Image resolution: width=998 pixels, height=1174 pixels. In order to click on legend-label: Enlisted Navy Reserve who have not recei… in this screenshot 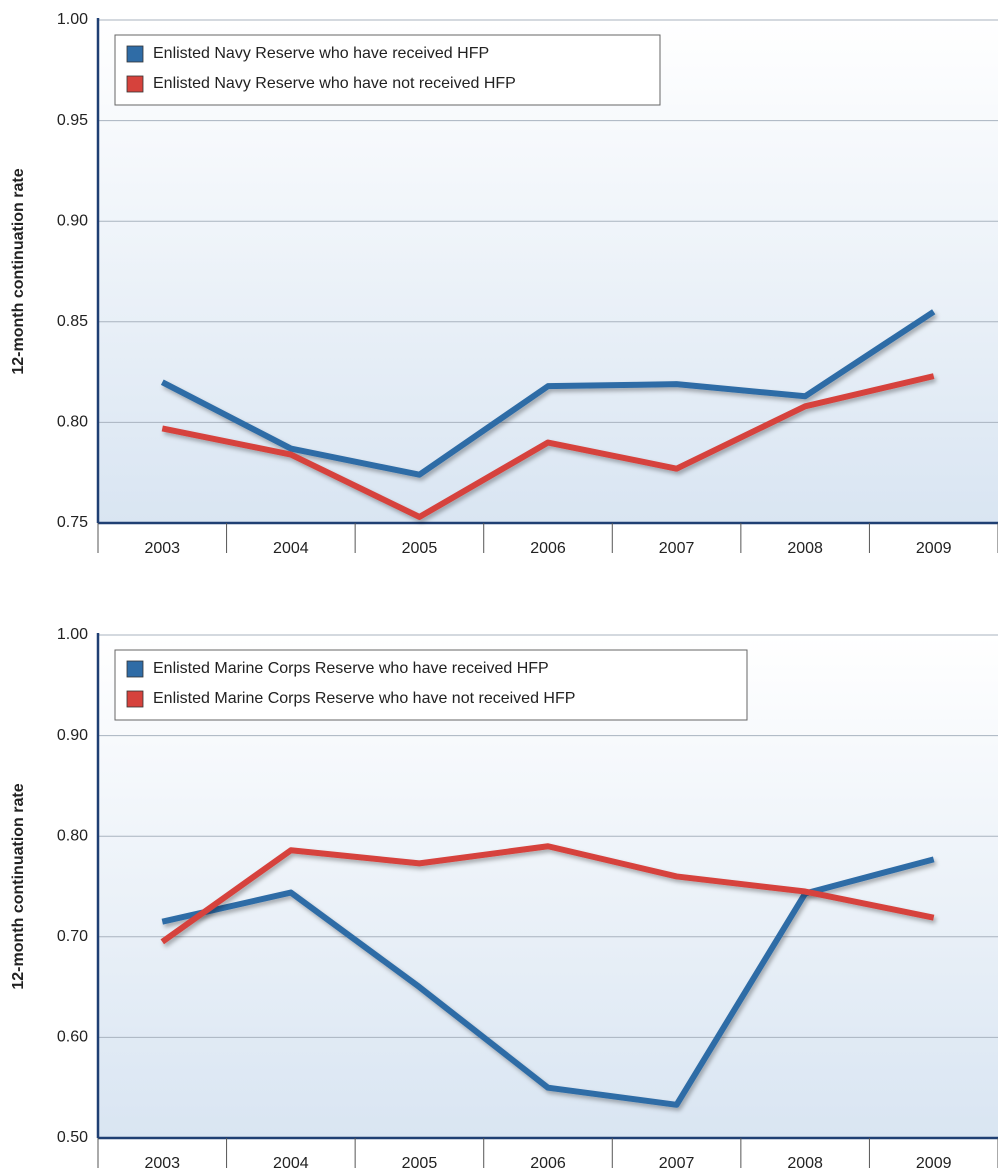, I will do `click(334, 83)`.